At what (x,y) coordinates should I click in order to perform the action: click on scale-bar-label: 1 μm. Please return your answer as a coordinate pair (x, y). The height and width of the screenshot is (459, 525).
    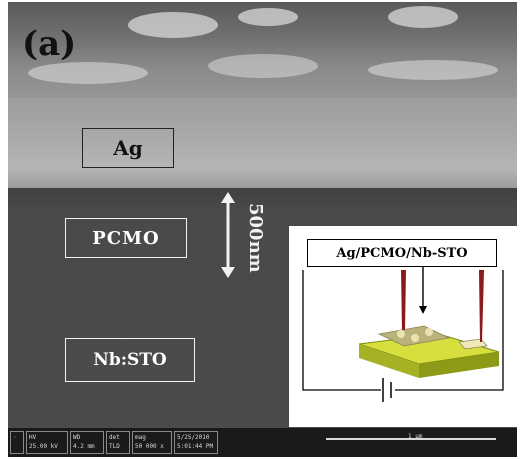
    Looking at the image, I should click on (415, 436).